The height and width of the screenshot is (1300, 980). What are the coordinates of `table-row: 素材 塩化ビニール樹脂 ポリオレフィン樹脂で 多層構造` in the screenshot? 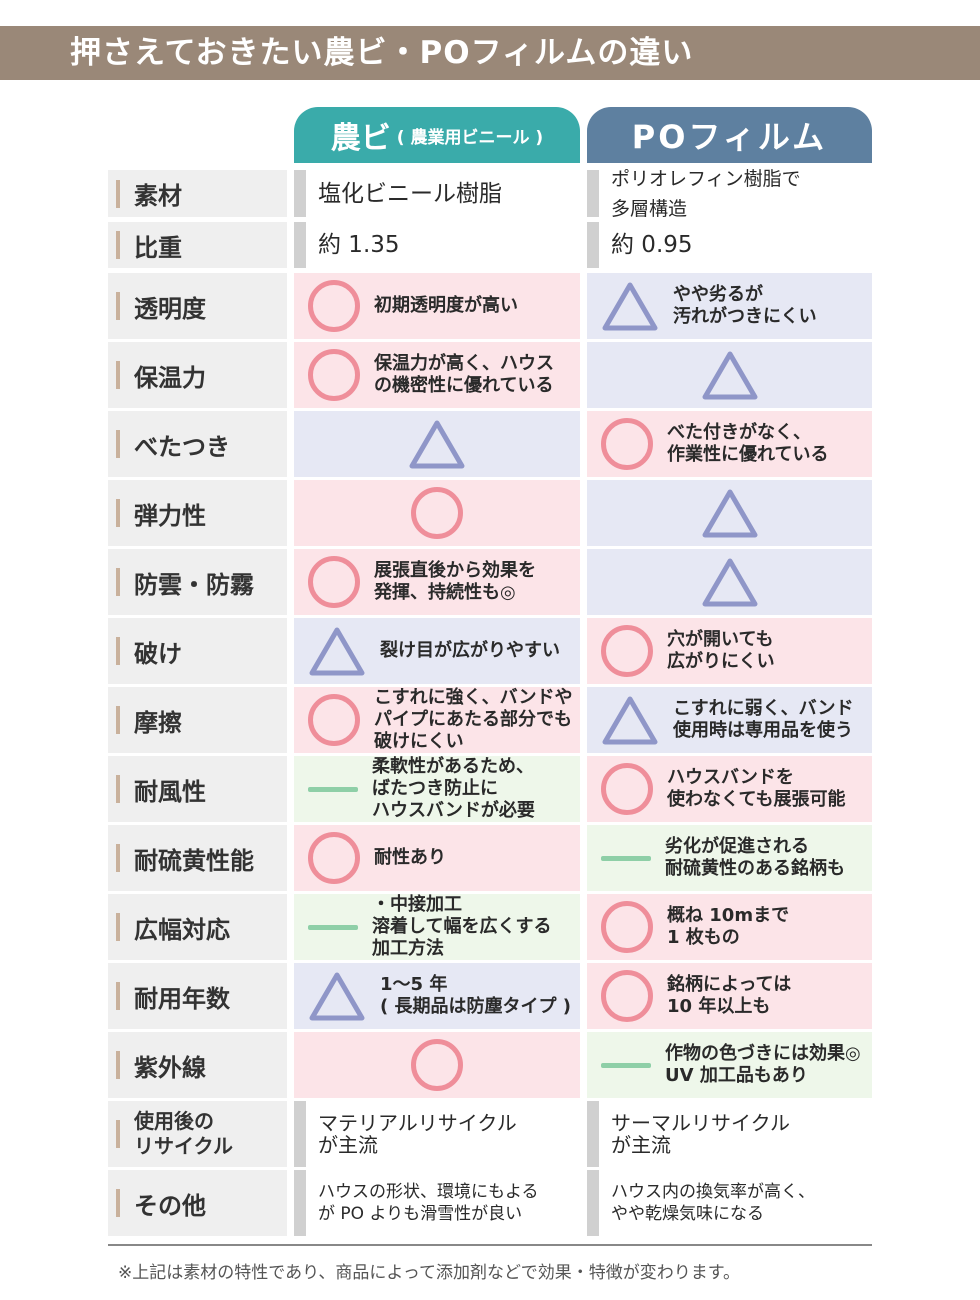 It's located at (490, 194).